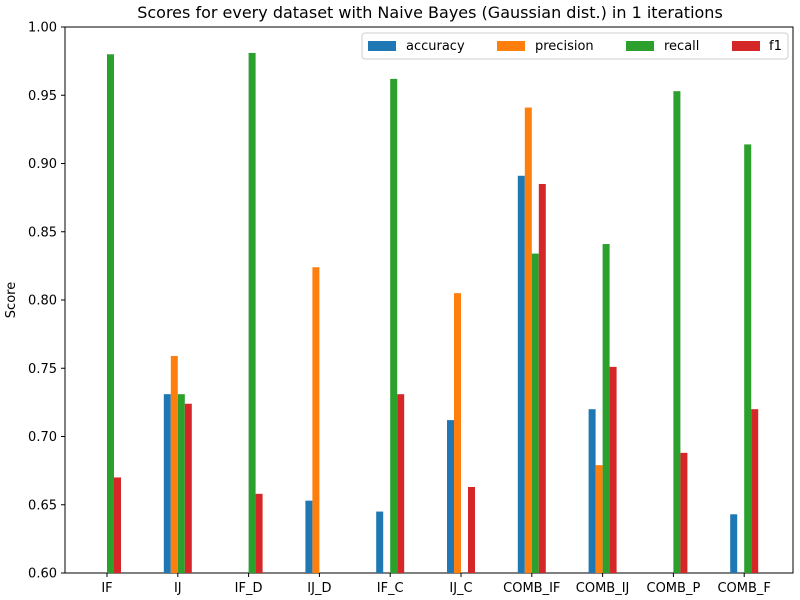 Image resolution: width=800 pixels, height=600 pixels. What do you see at coordinates (167, 483) in the screenshot?
I see `bar-accuracy-ij` at bounding box center [167, 483].